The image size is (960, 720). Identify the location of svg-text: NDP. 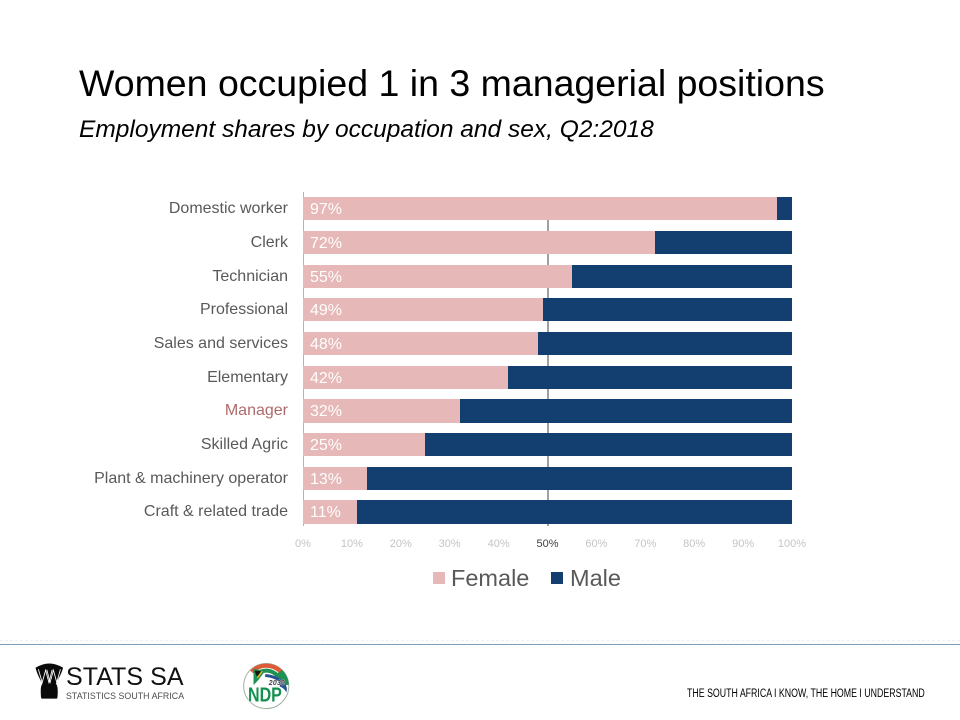
(265, 694).